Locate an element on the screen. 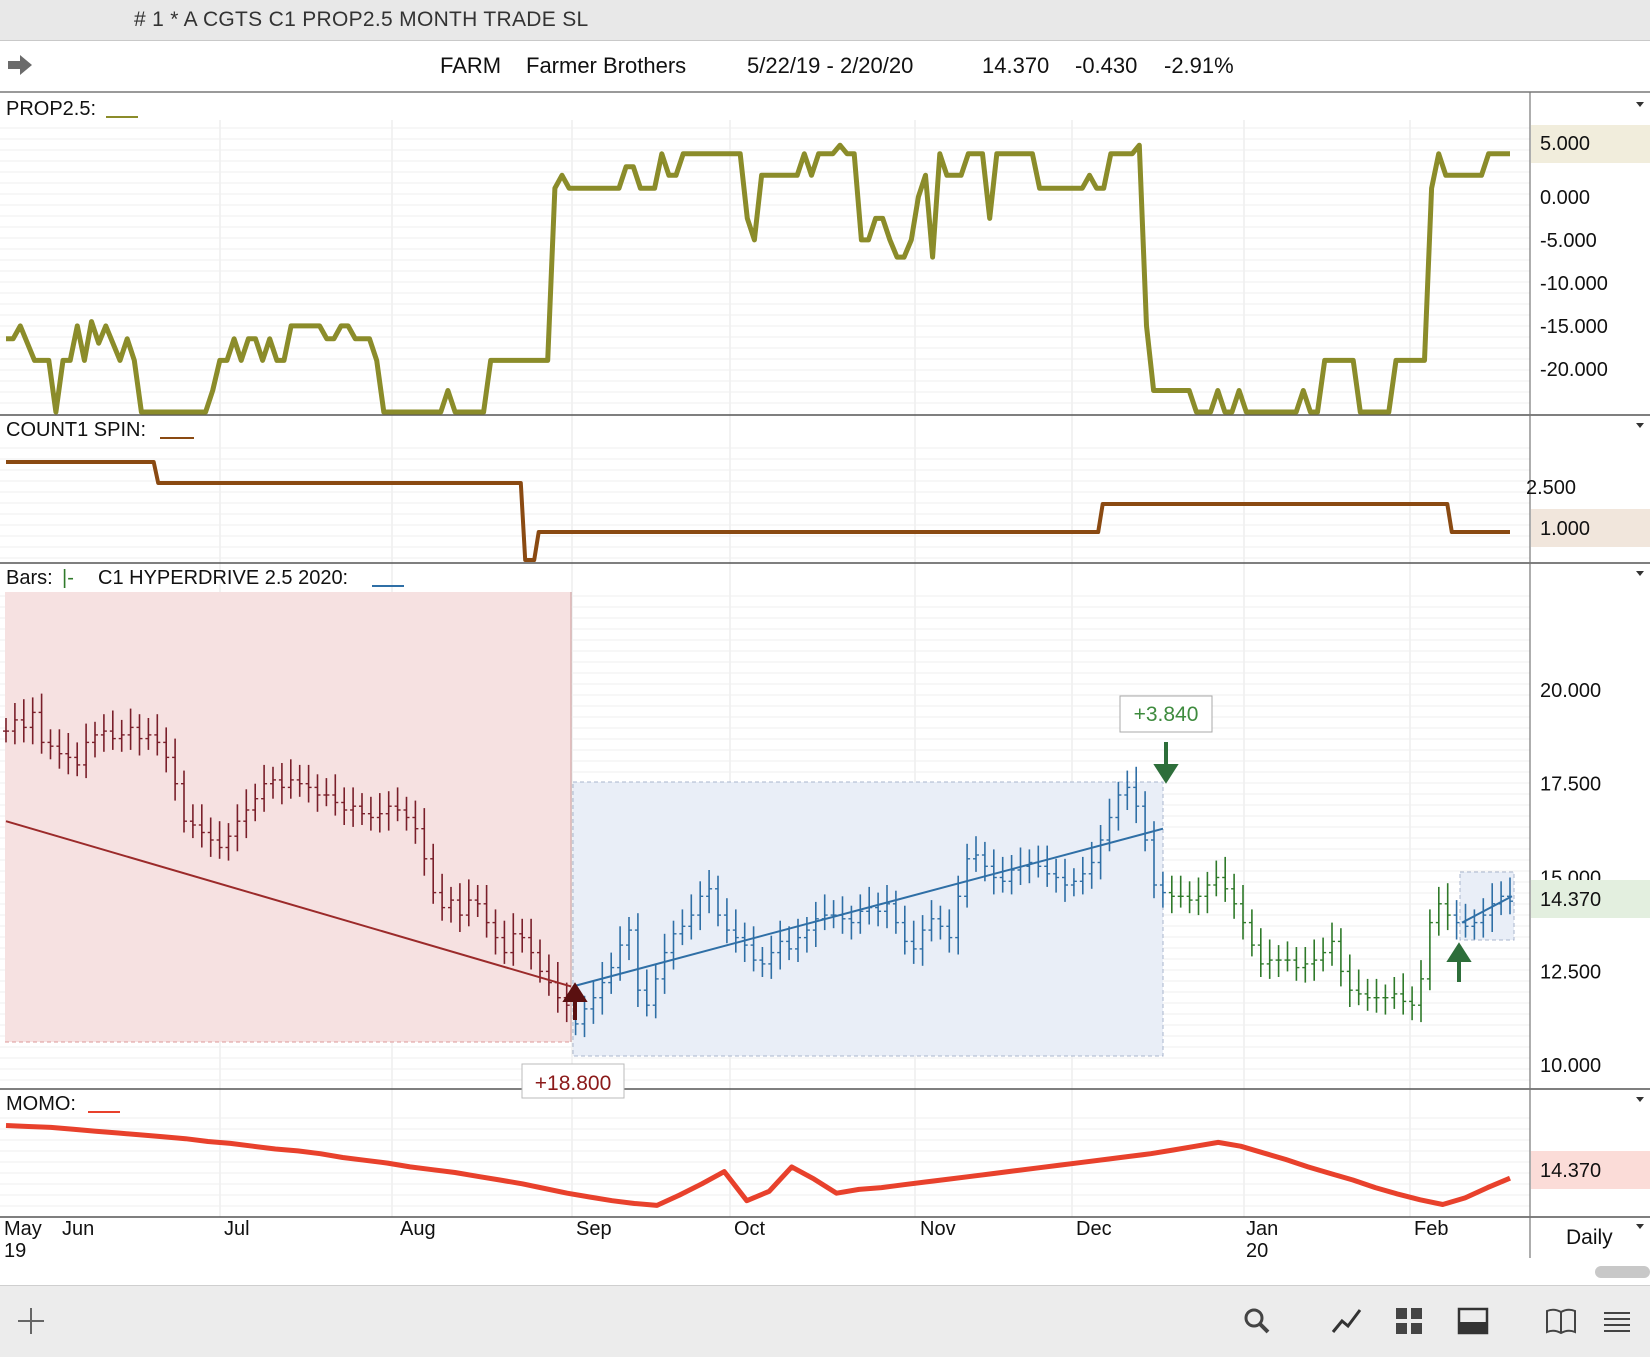  long-trend-line is located at coordinates (868, 907).